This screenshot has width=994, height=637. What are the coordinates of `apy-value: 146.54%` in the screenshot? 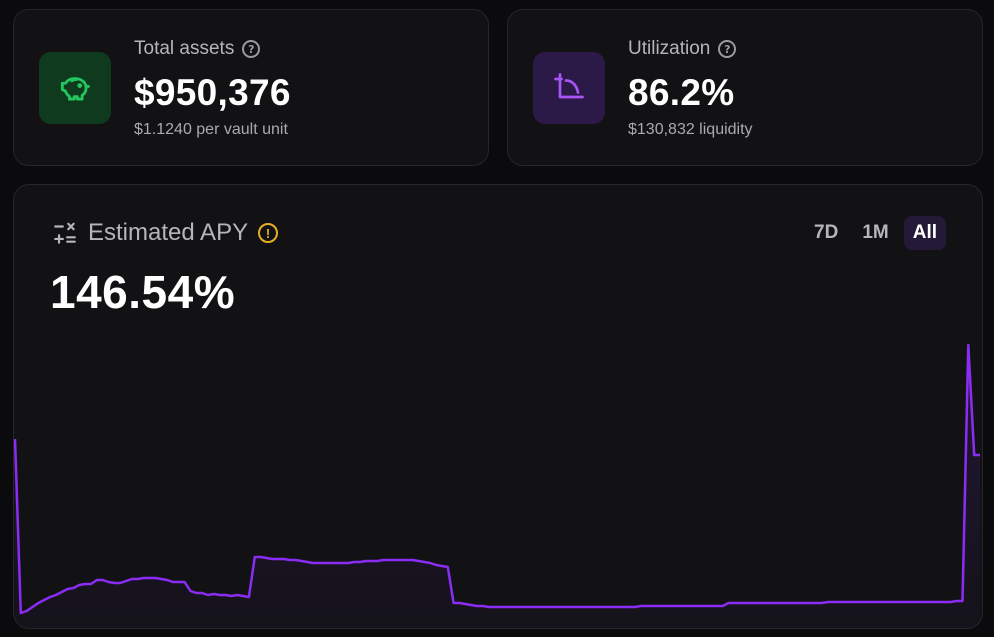 It's located at (143, 292).